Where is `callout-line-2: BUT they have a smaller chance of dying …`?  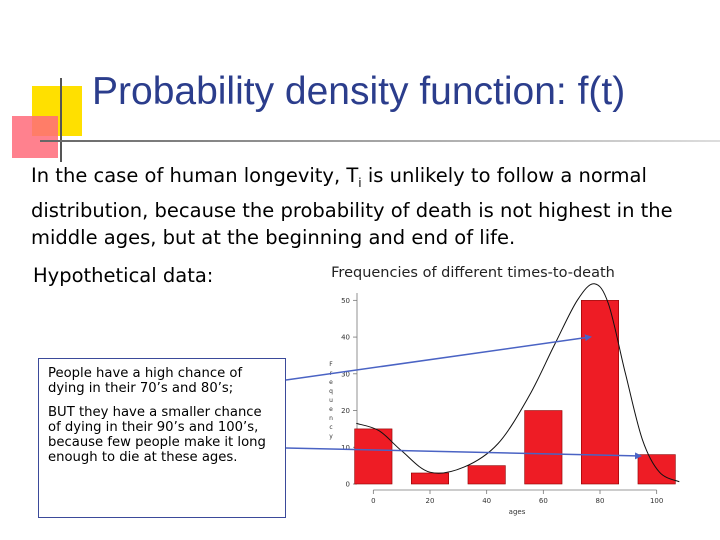
callout-line-2: BUT they have a smaller chance of dying … is located at coordinates (157, 435).